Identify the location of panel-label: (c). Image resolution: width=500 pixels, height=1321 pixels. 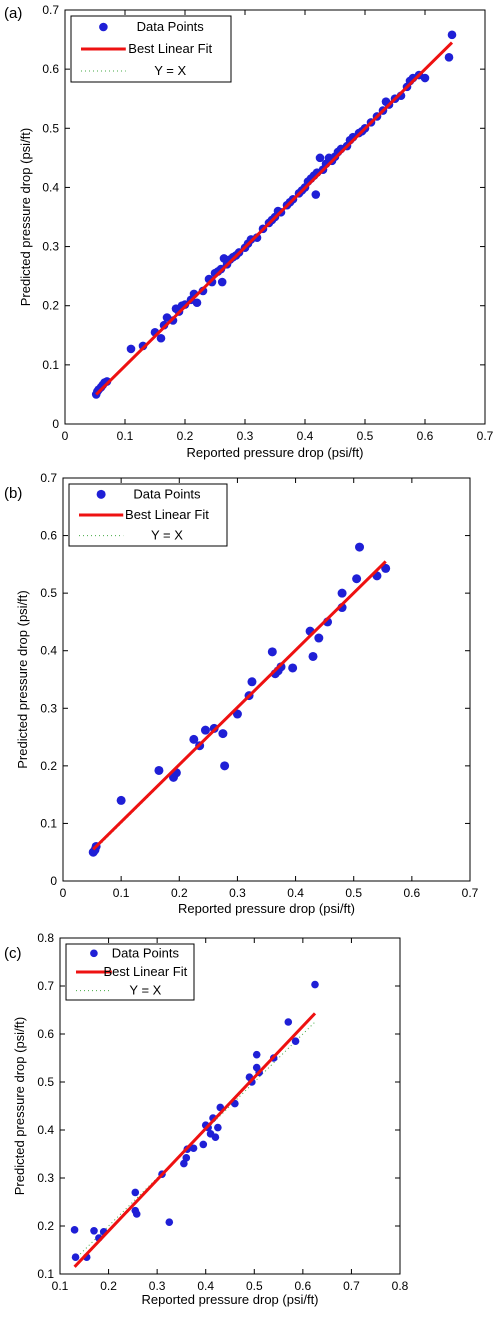
(13, 953).